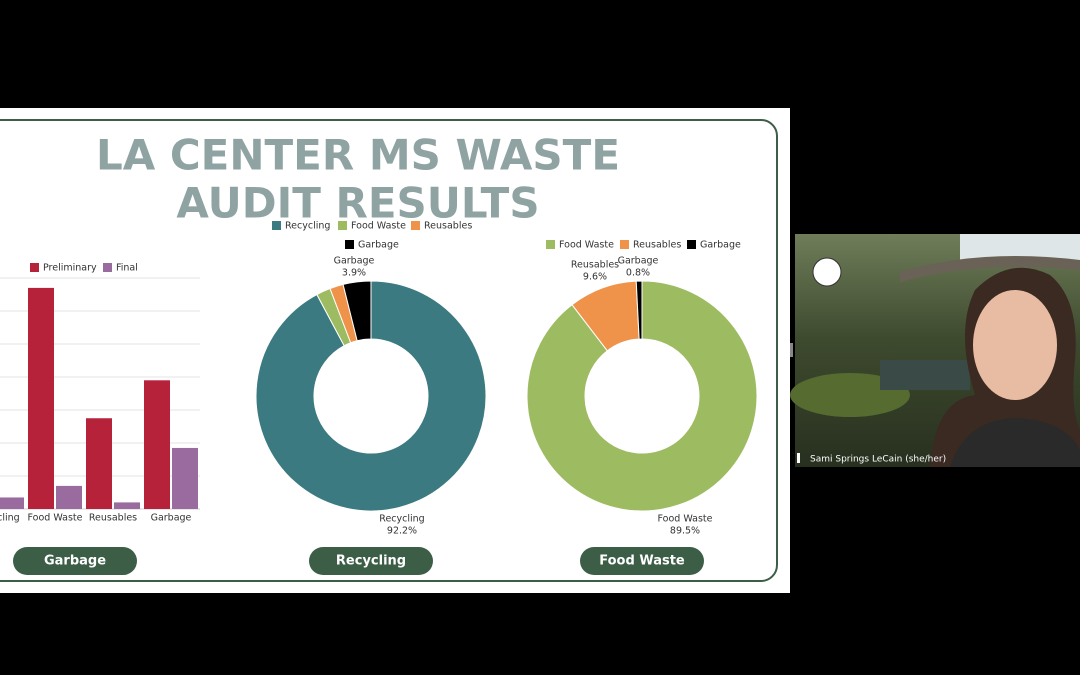 The width and height of the screenshot is (1080, 675). Describe the element at coordinates (798, 458) in the screenshot. I see `signal-icon` at that location.